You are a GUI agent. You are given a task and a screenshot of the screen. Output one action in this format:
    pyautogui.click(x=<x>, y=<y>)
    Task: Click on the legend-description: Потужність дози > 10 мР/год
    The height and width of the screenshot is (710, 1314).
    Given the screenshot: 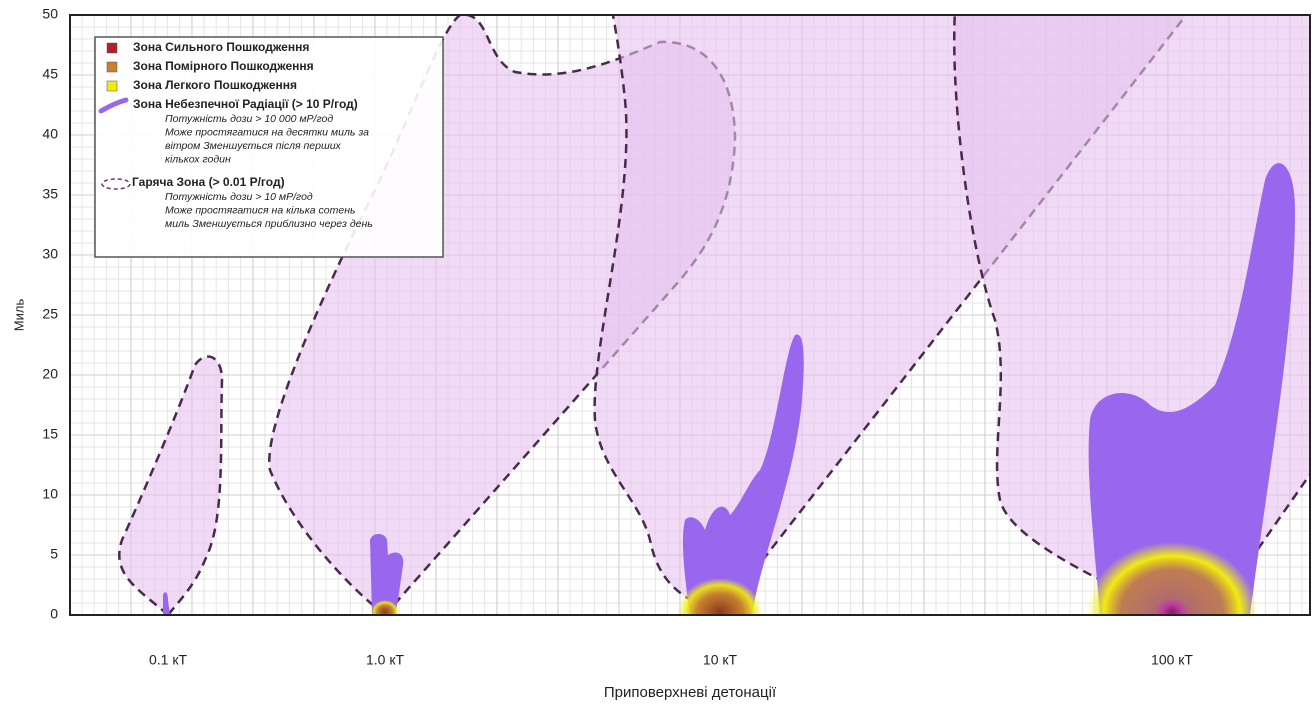 What is the action you would take?
    pyautogui.click(x=239, y=197)
    